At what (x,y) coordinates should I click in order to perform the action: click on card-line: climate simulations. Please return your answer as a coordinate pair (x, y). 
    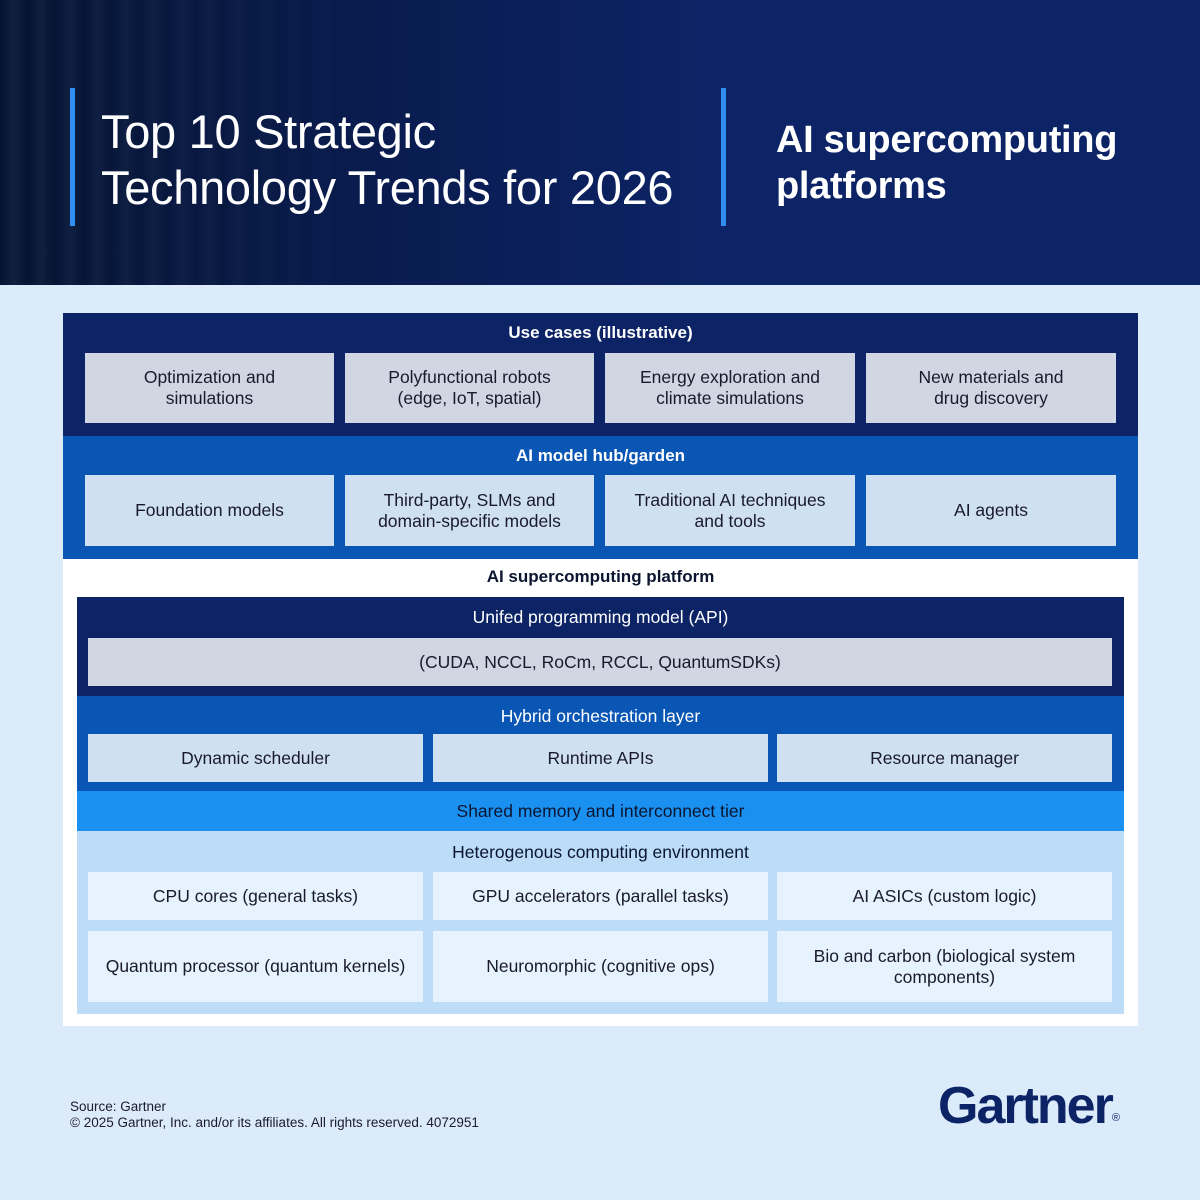
    Looking at the image, I should click on (730, 398).